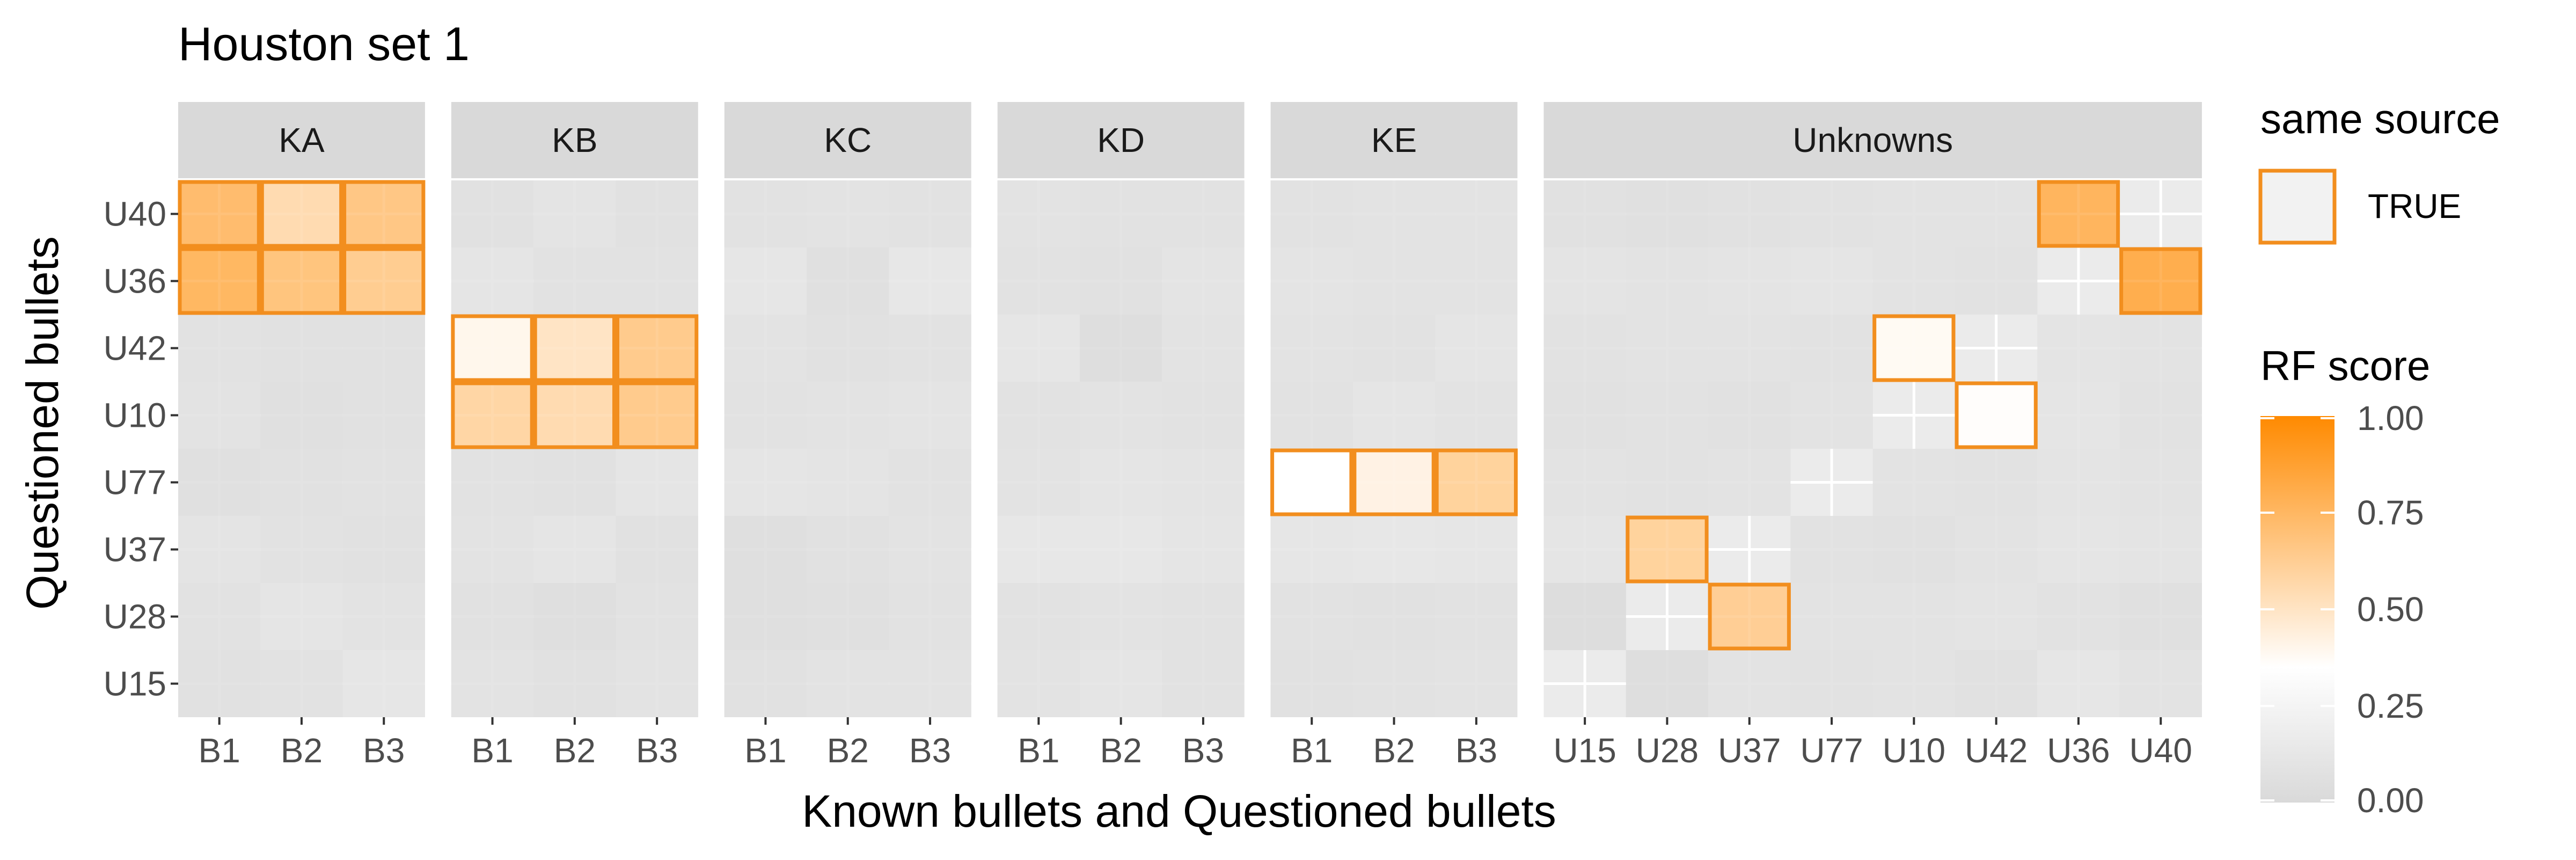  Describe the element at coordinates (1179, 811) in the screenshot. I see `x-axis-title: Known bullets and Questioned bullets` at that location.